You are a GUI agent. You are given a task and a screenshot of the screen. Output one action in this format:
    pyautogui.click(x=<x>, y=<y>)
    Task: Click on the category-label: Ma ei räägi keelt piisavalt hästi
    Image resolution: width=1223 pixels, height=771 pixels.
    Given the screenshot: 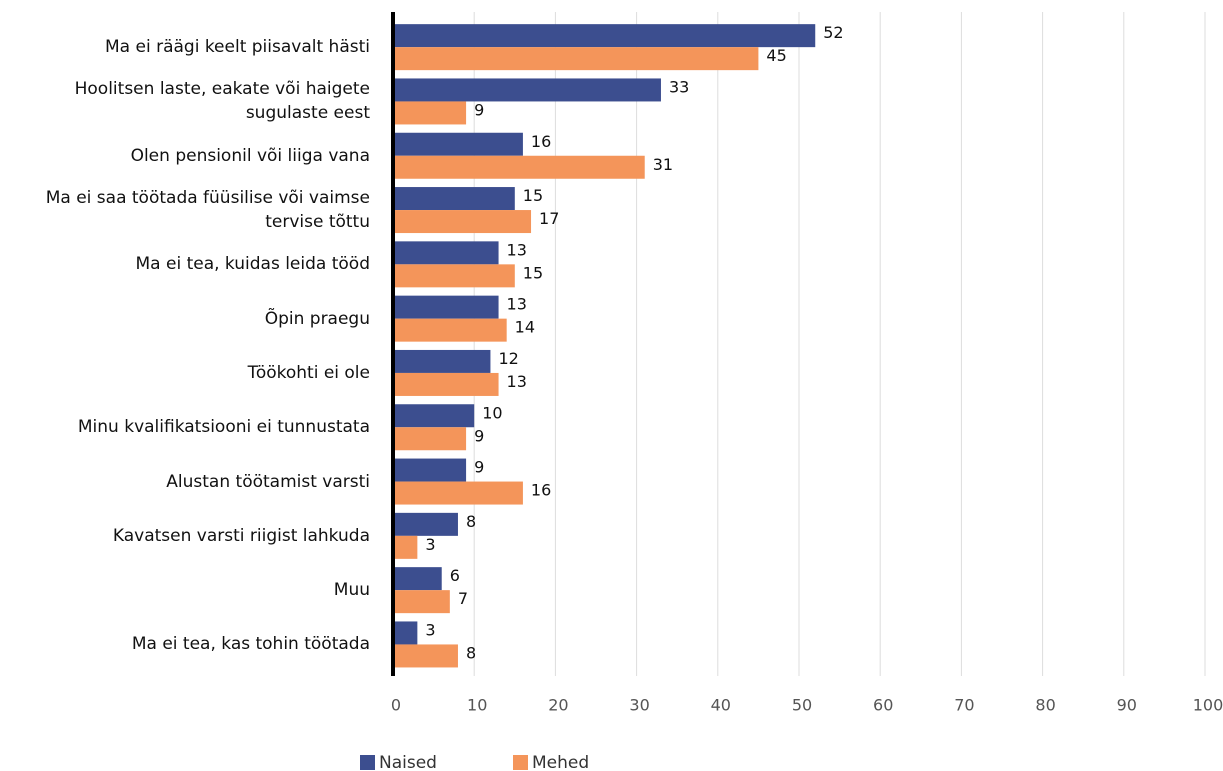 What is the action you would take?
    pyautogui.click(x=237, y=47)
    